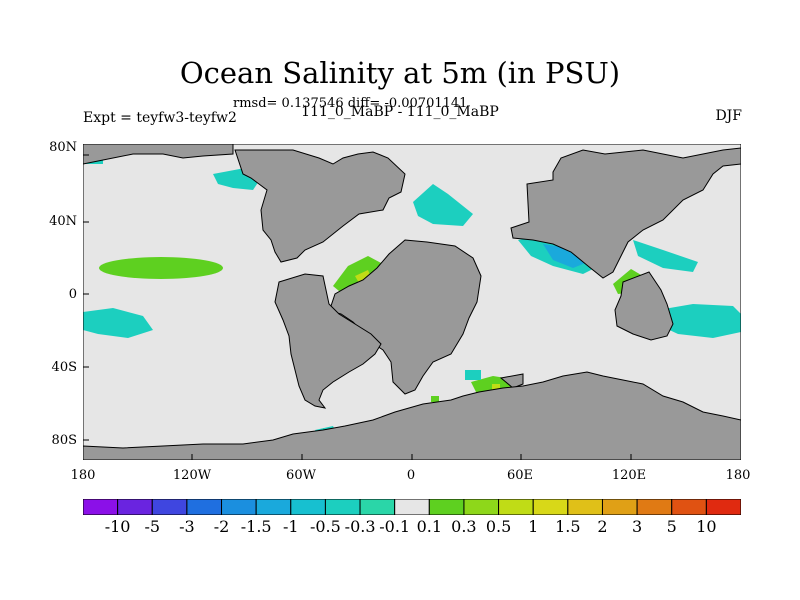 This screenshot has width=800, height=600. Describe the element at coordinates (637, 526) in the screenshot. I see `colorbar-label: 3` at that location.